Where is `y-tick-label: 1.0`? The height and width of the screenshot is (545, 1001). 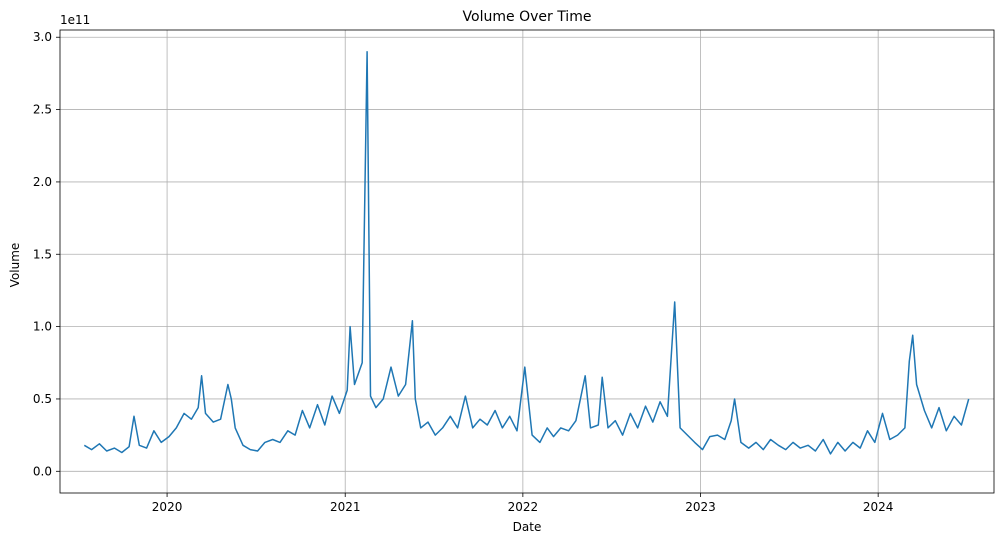 y-tick-label: 1.0 is located at coordinates (42, 327).